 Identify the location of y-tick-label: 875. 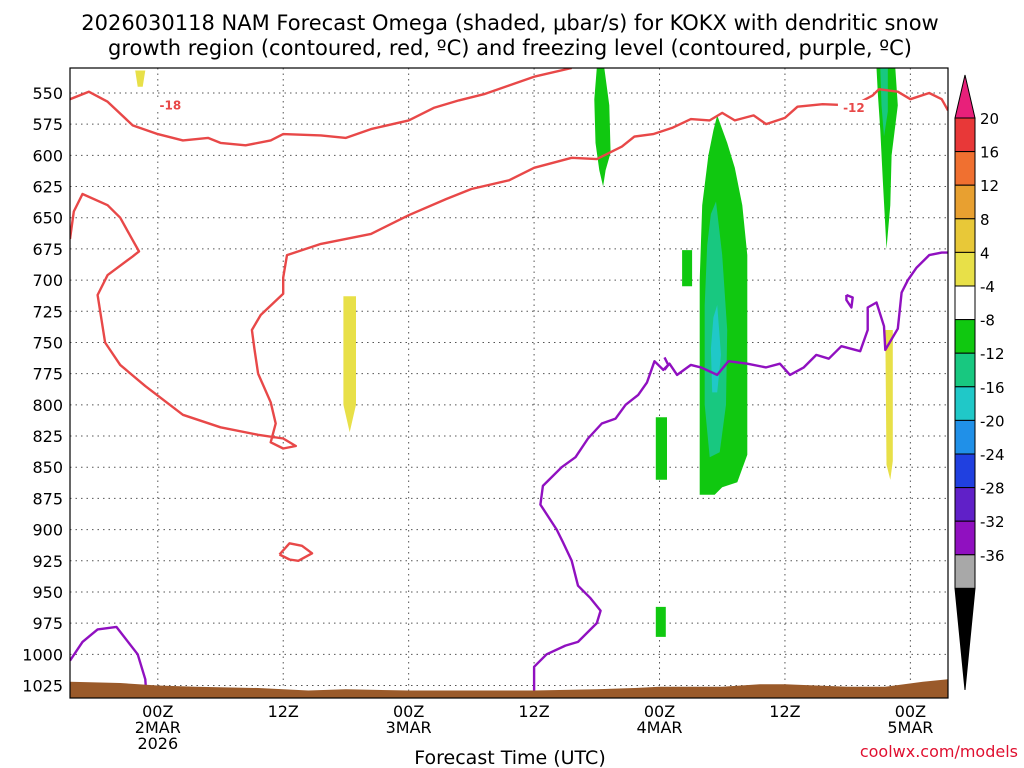
(47, 498).